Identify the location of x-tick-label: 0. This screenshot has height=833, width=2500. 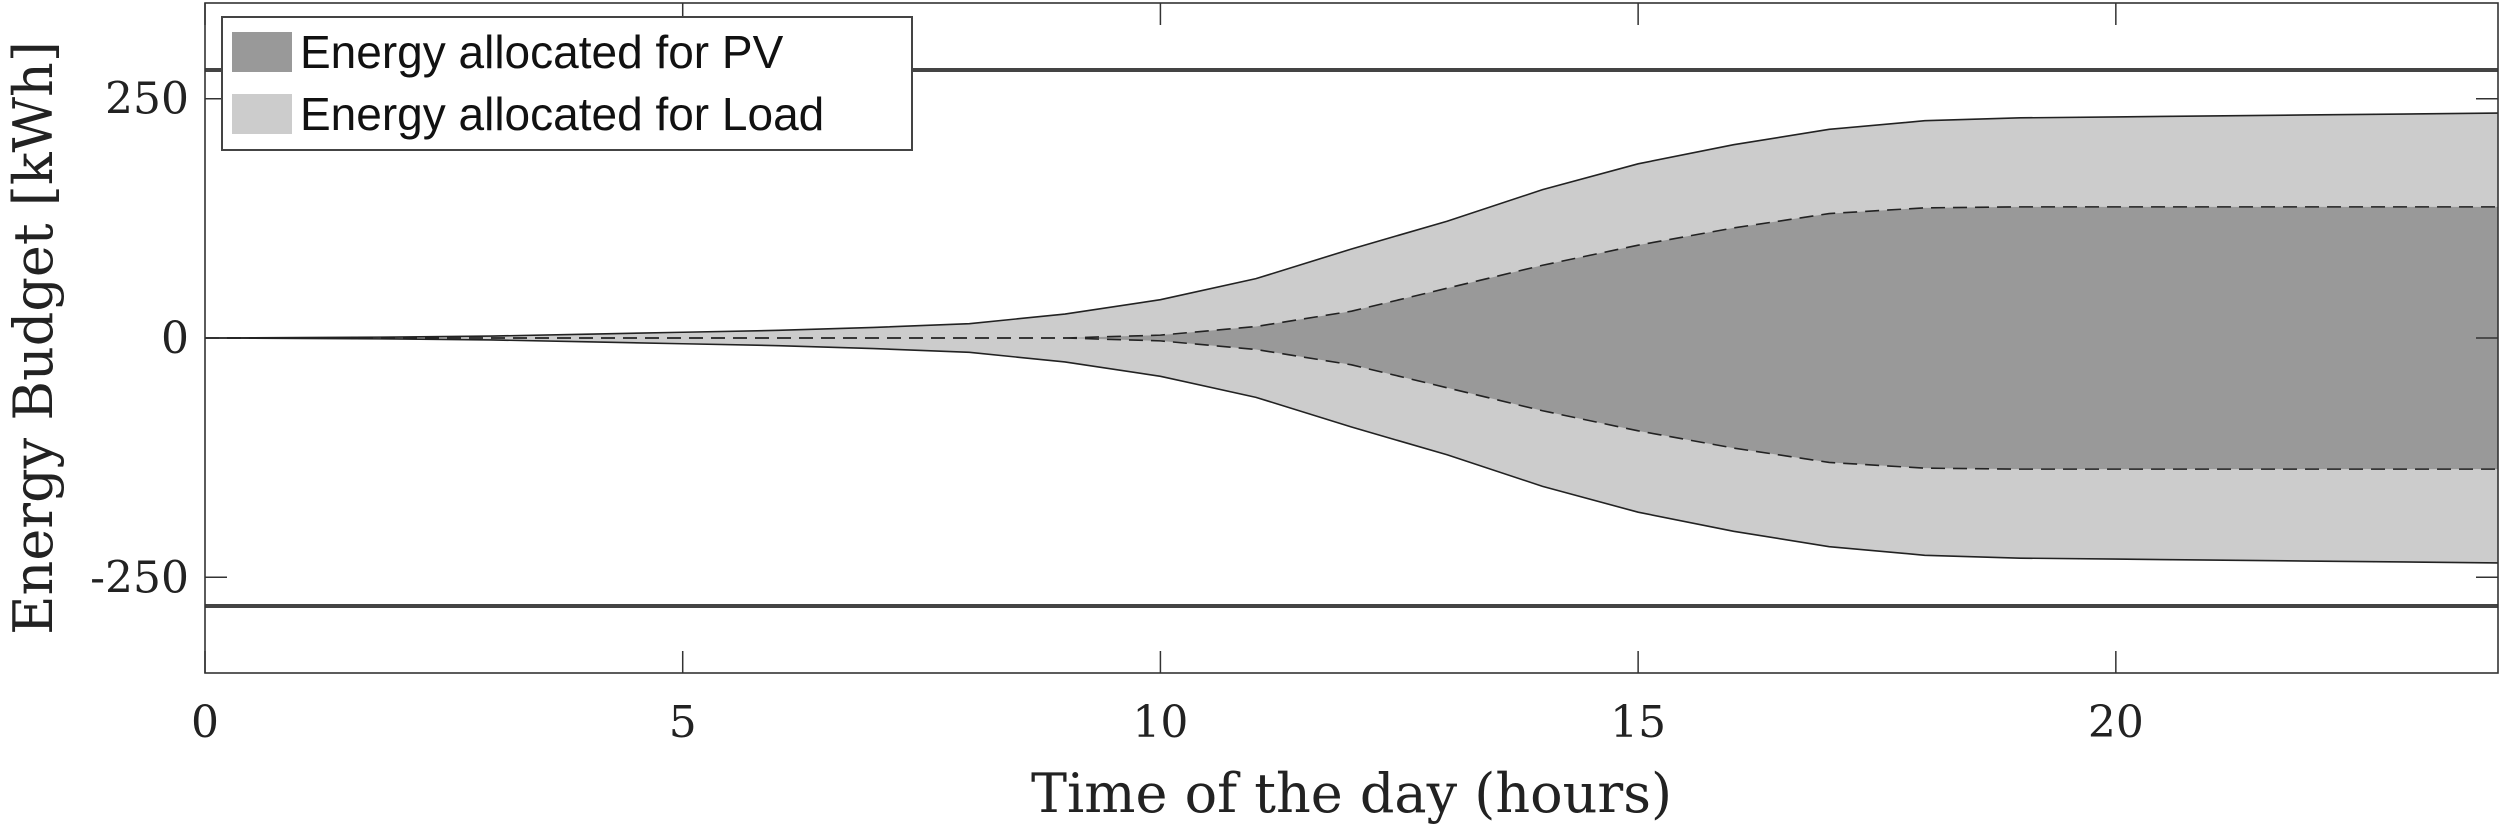
(205, 722).